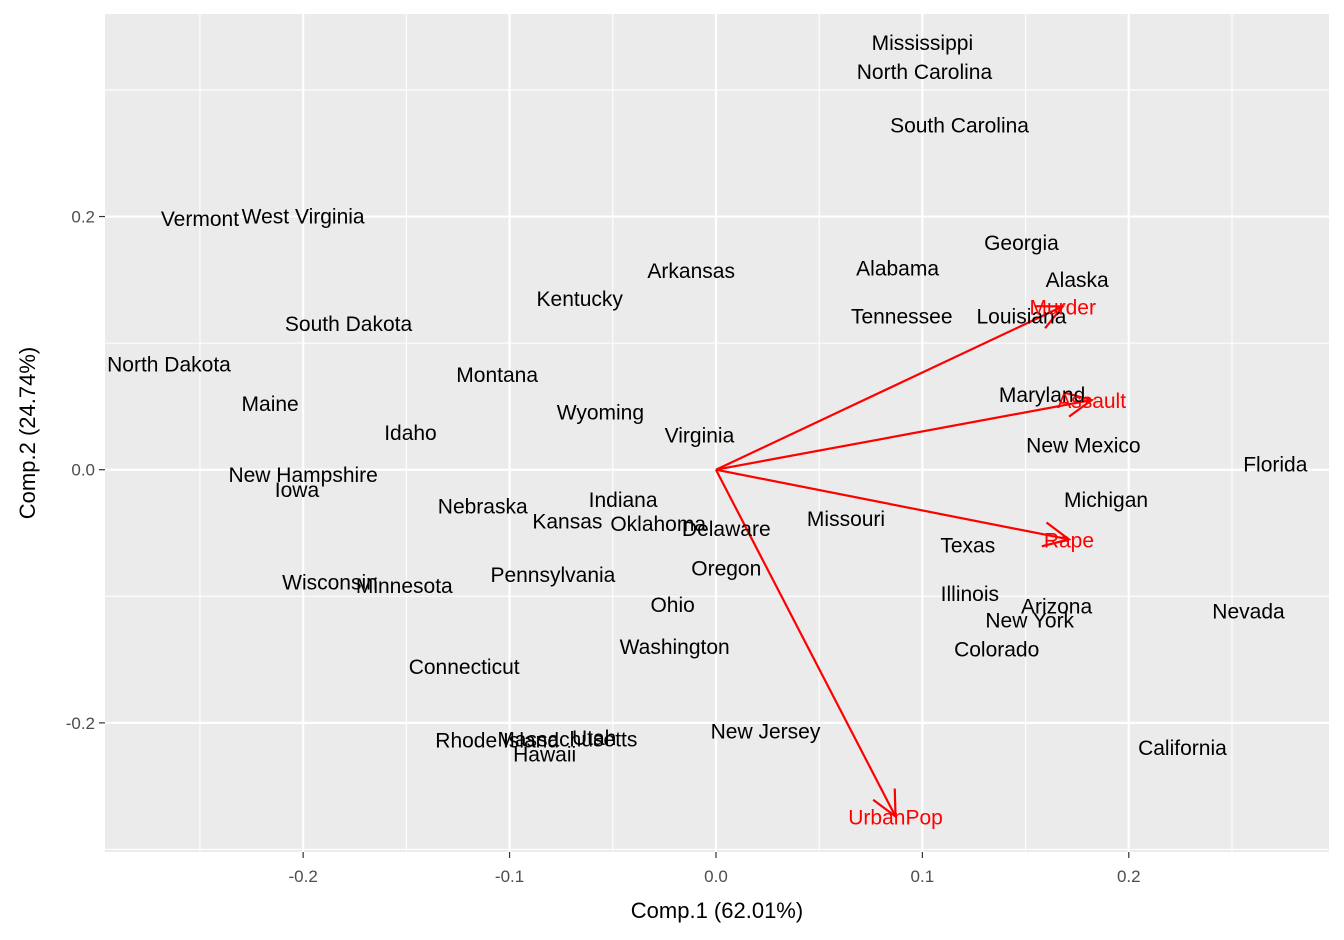  What do you see at coordinates (1021, 243) in the screenshot?
I see `state-label: Georgia` at bounding box center [1021, 243].